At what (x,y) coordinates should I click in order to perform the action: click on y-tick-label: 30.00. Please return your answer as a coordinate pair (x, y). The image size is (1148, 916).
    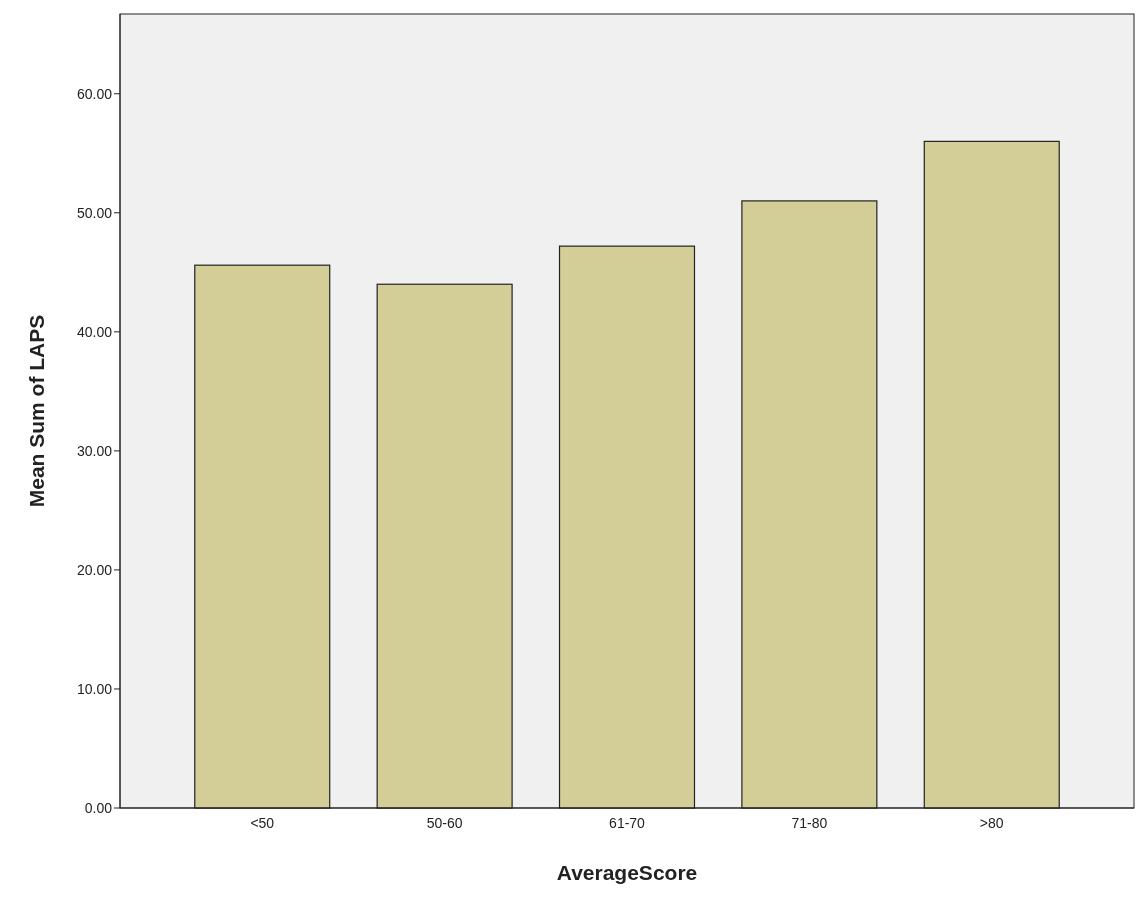
    Looking at the image, I should click on (94, 450).